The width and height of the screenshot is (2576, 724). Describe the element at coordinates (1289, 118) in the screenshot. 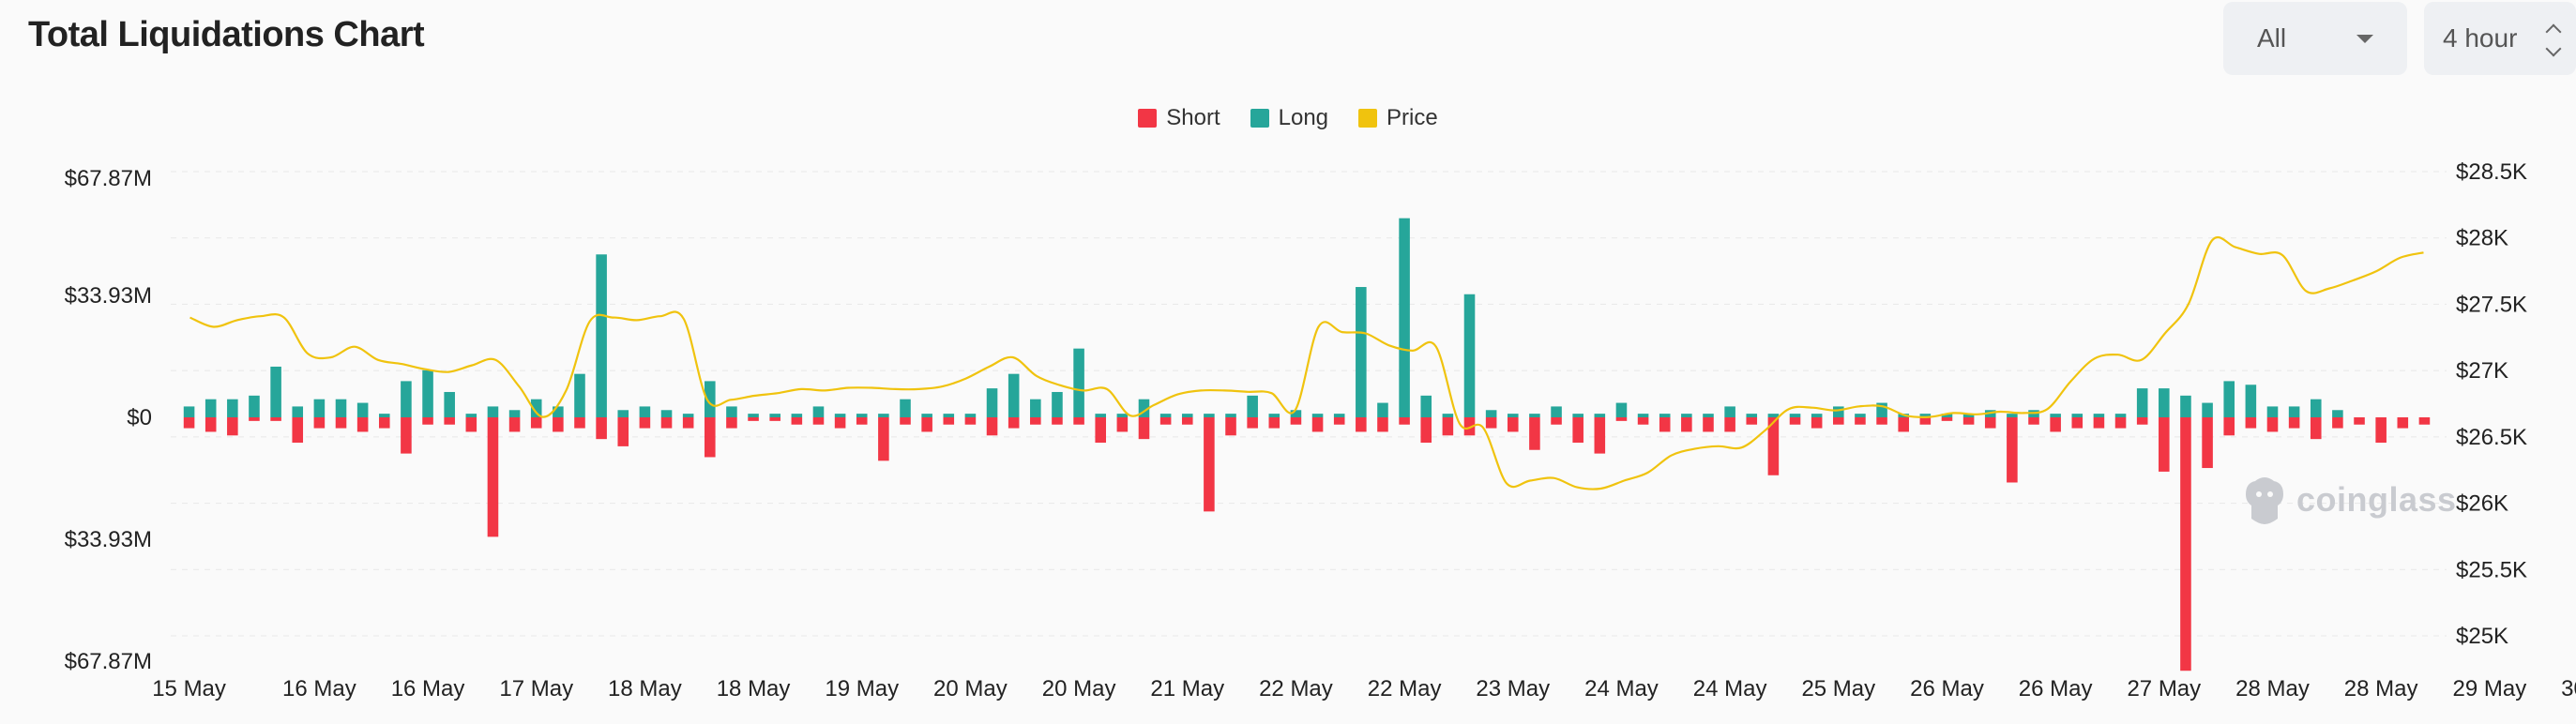

I see `legend-item-long: Long` at that location.